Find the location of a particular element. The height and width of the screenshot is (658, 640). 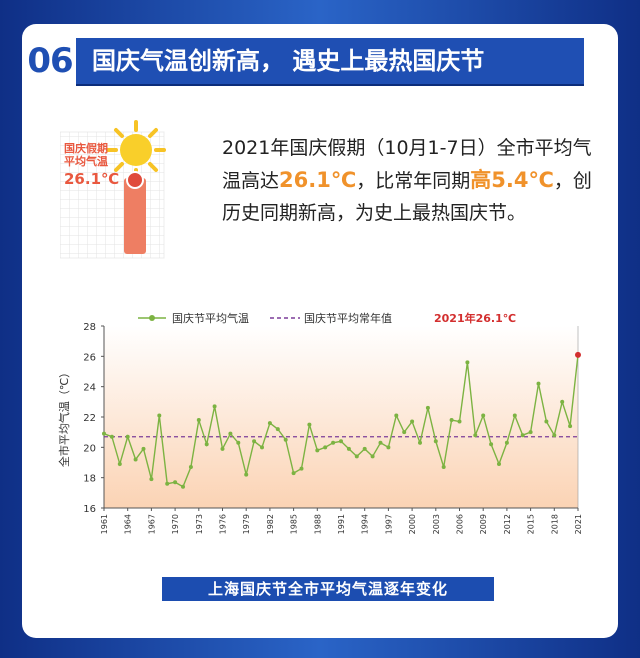

x-tick-label-6: 1979 is located at coordinates (246, 524).